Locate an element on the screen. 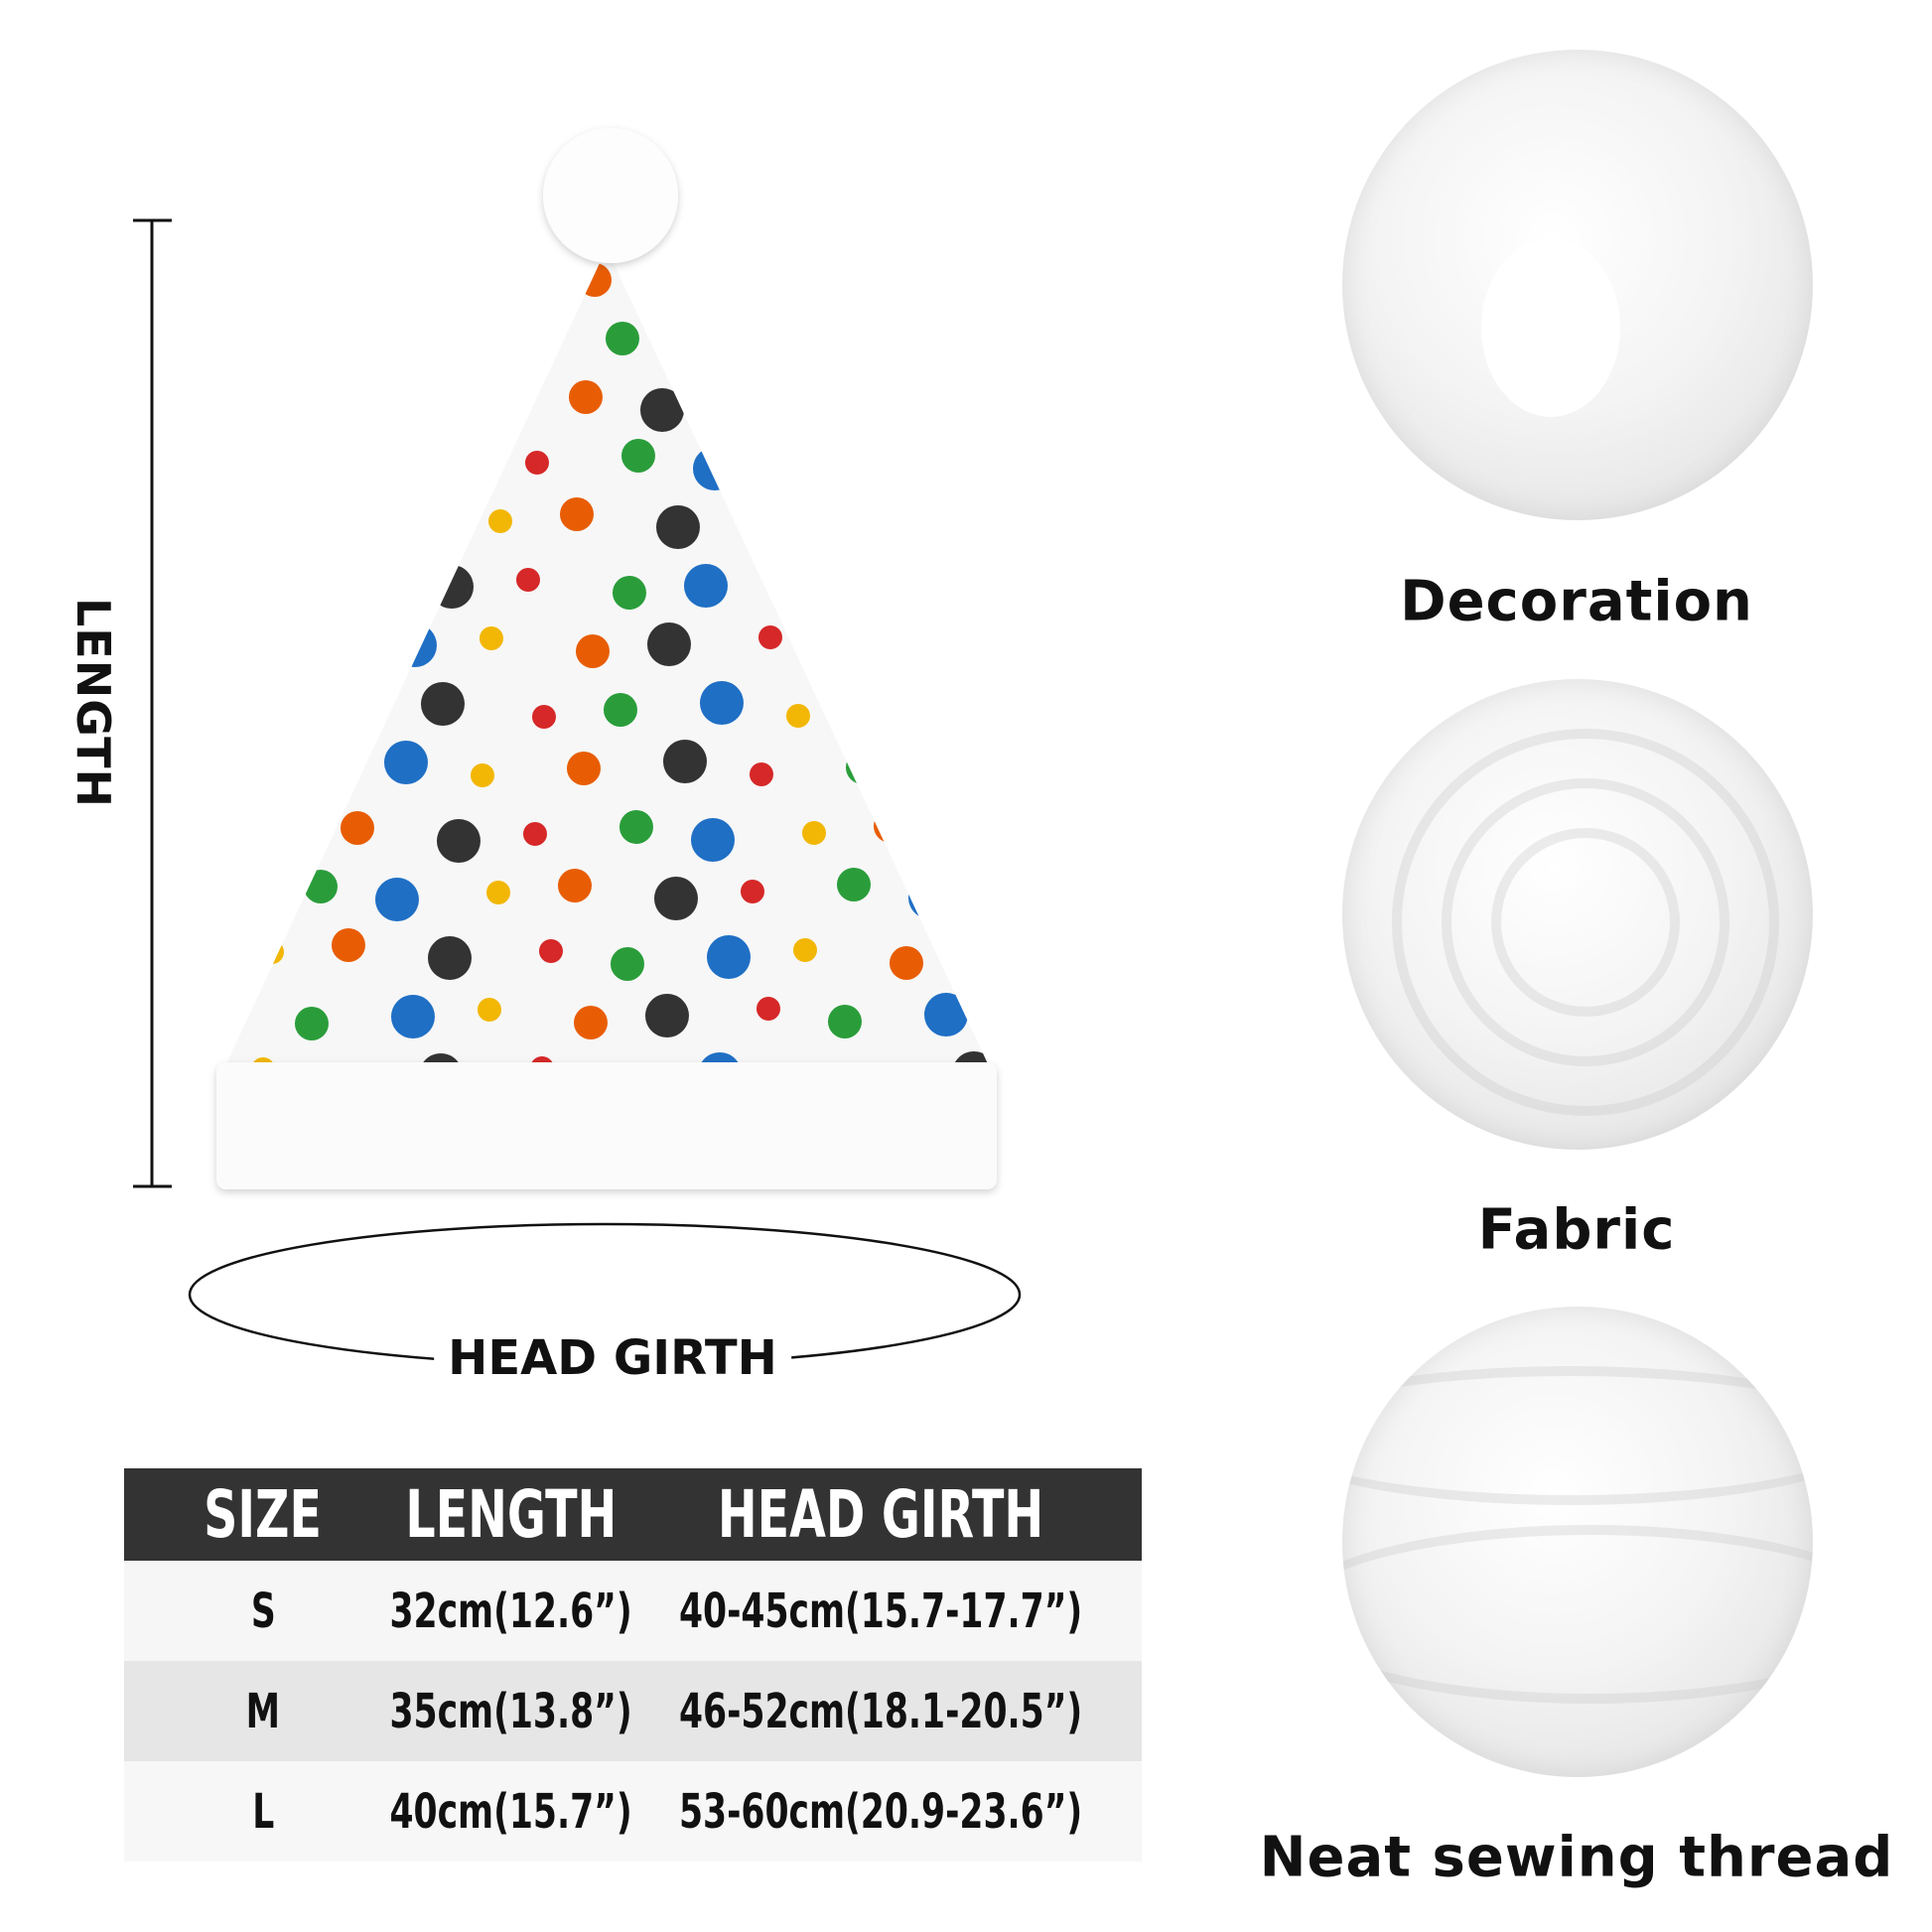  size-cell: M is located at coordinates (263, 1711).